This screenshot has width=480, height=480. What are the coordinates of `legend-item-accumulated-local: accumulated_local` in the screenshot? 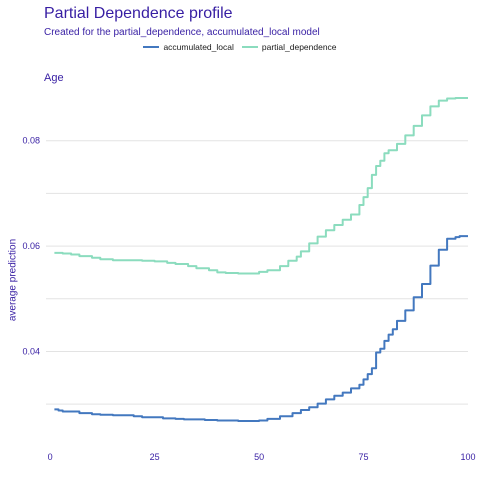 It's located at (188, 47).